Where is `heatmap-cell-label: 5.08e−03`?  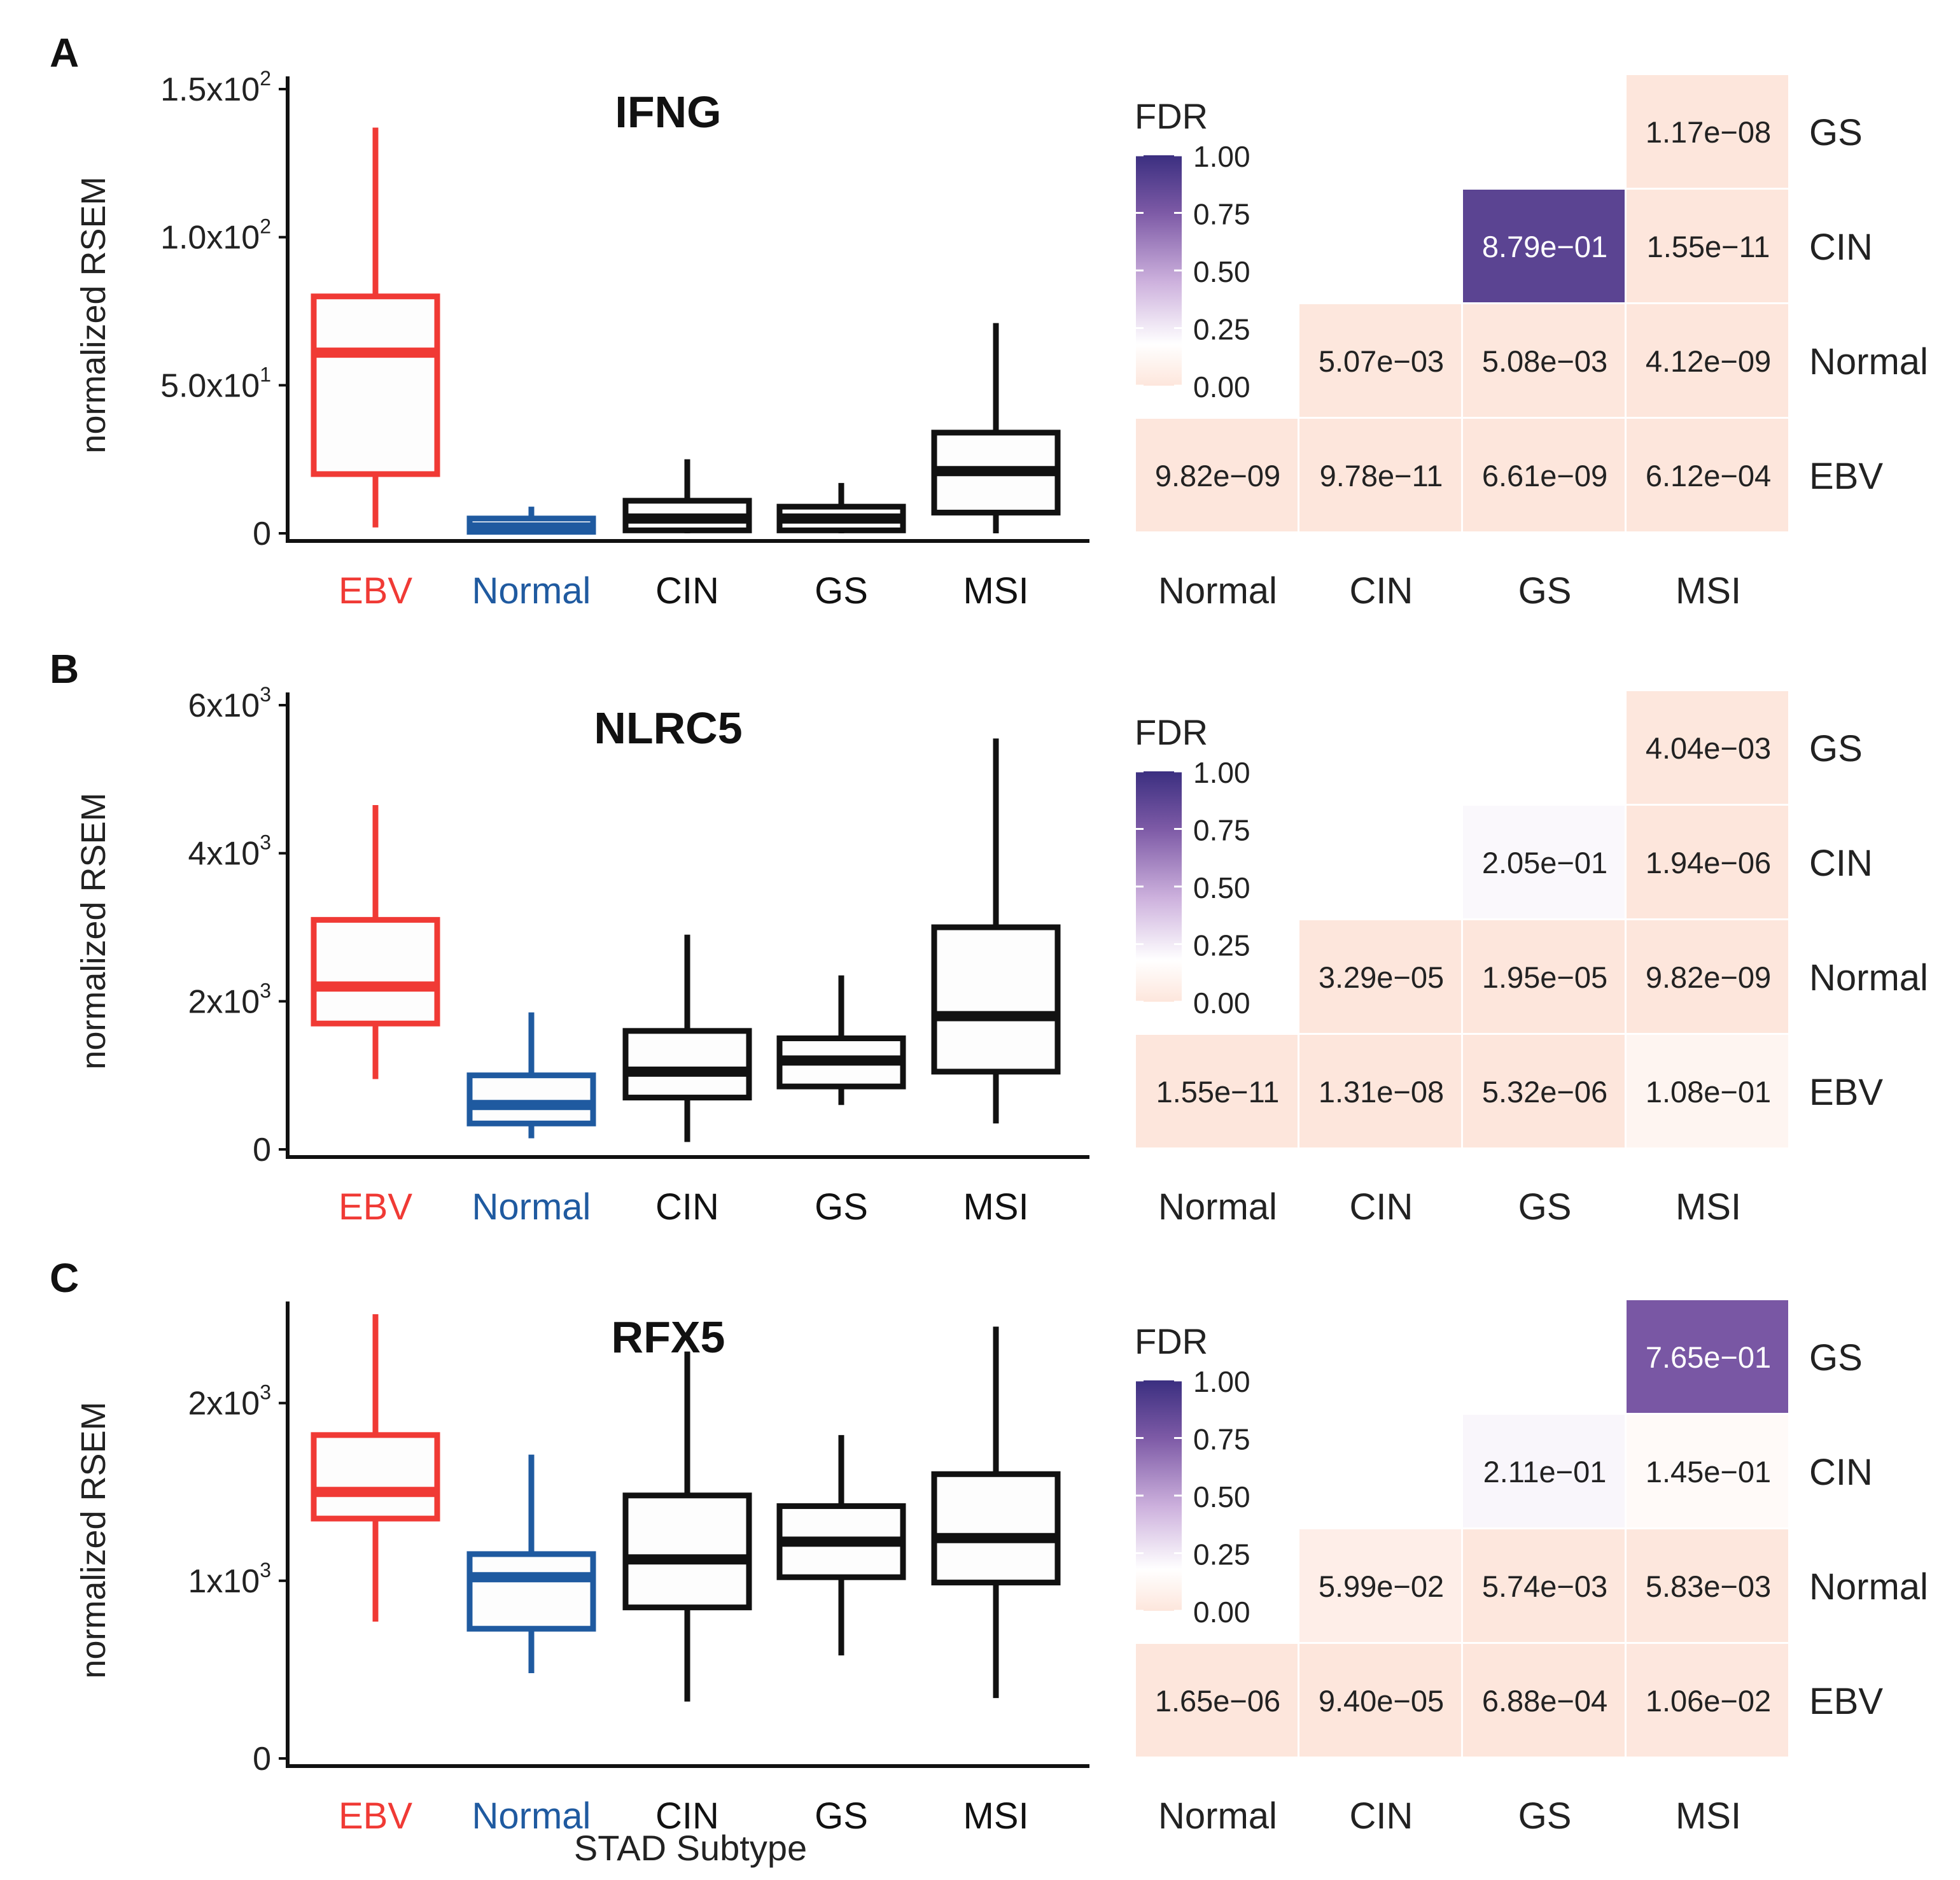
heatmap-cell-label: 5.08e−03 is located at coordinates (1544, 361).